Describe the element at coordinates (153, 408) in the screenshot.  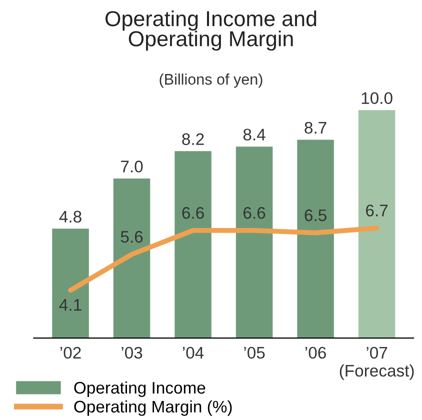
I see `legend-label: Operating Margin (%)` at that location.